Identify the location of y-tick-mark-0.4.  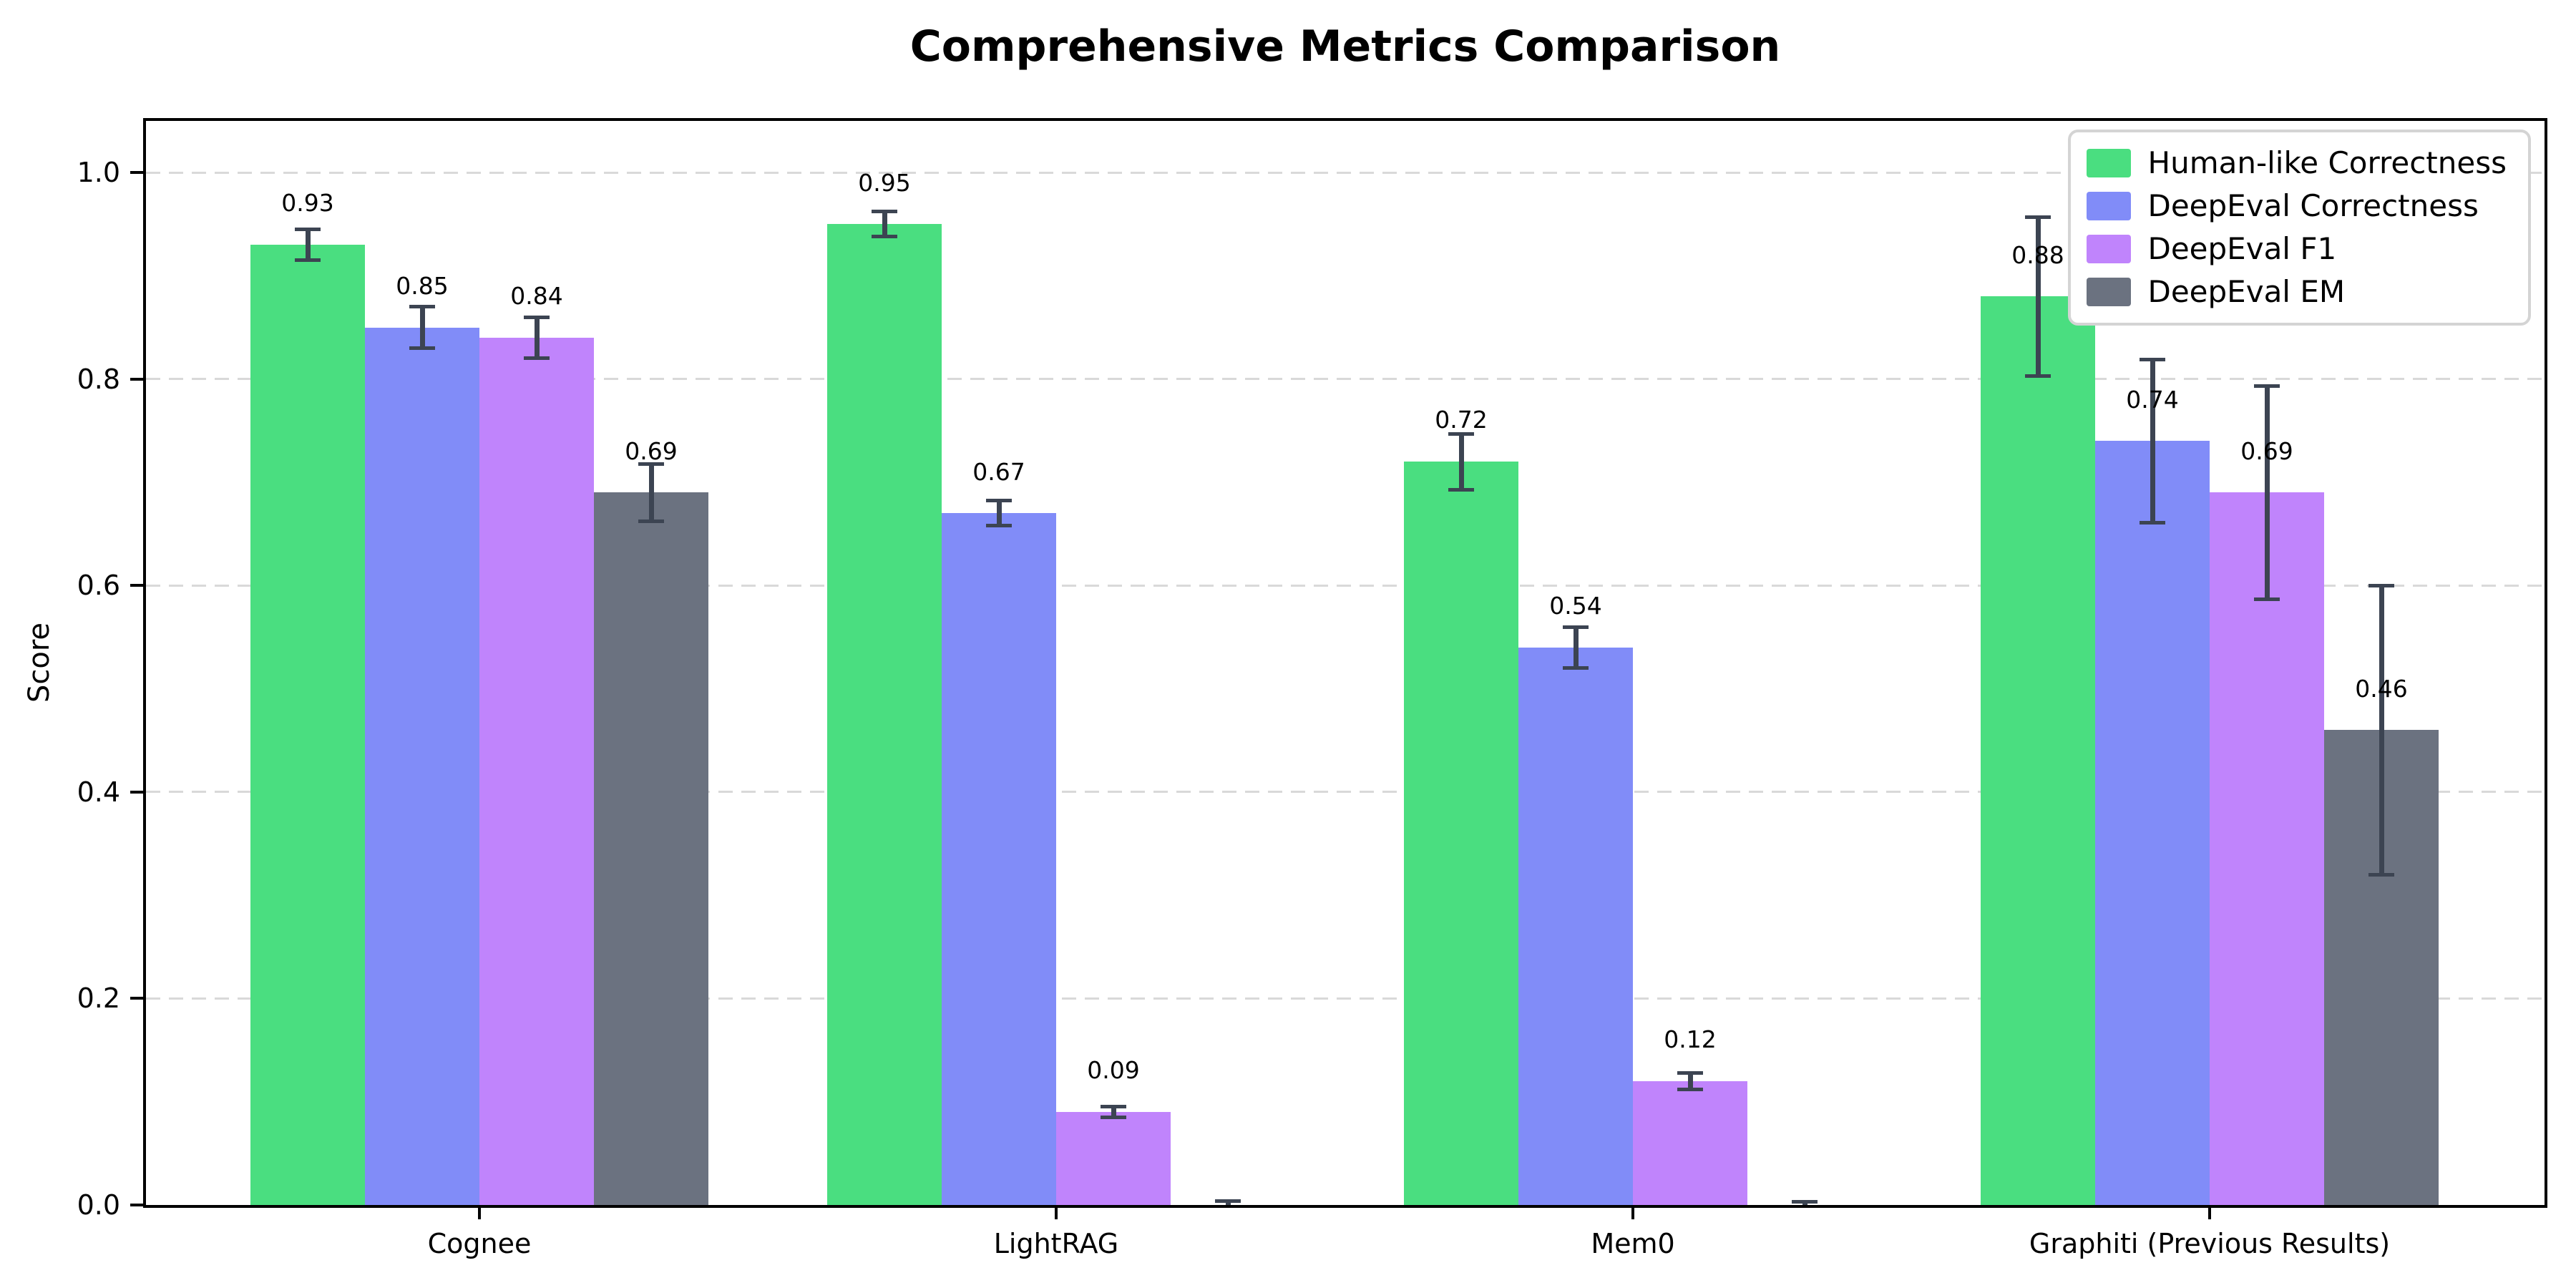
(136, 792).